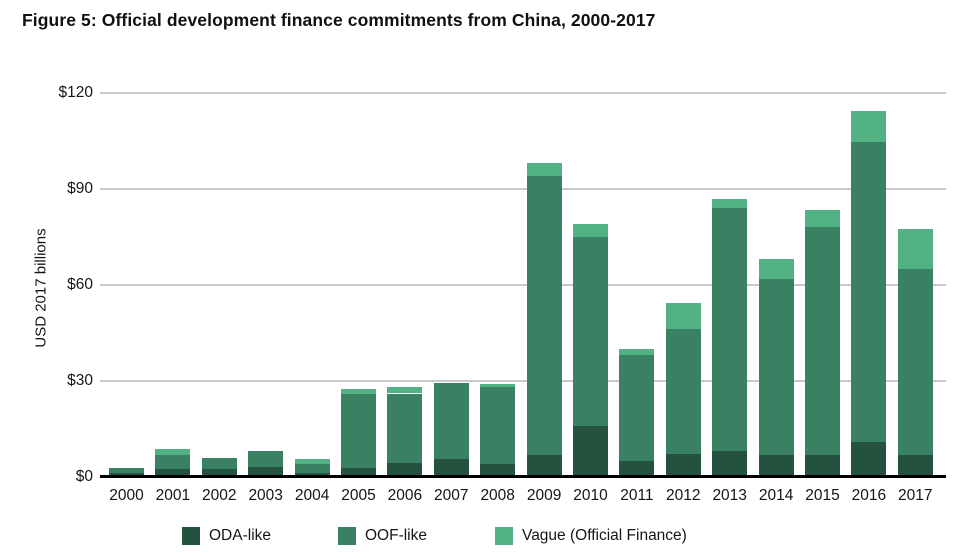  What do you see at coordinates (358, 431) in the screenshot?
I see `bar-2005-oof-like` at bounding box center [358, 431].